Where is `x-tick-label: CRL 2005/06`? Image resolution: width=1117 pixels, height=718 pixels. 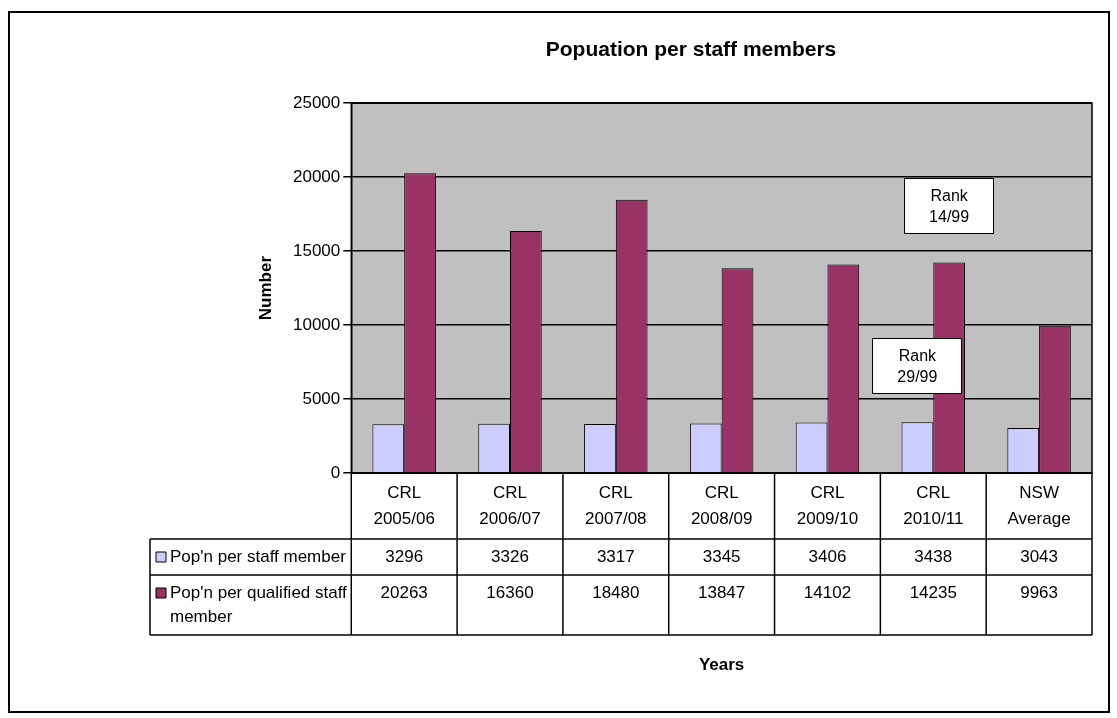
x-tick-label: CRL 2005/06 is located at coordinates (404, 505).